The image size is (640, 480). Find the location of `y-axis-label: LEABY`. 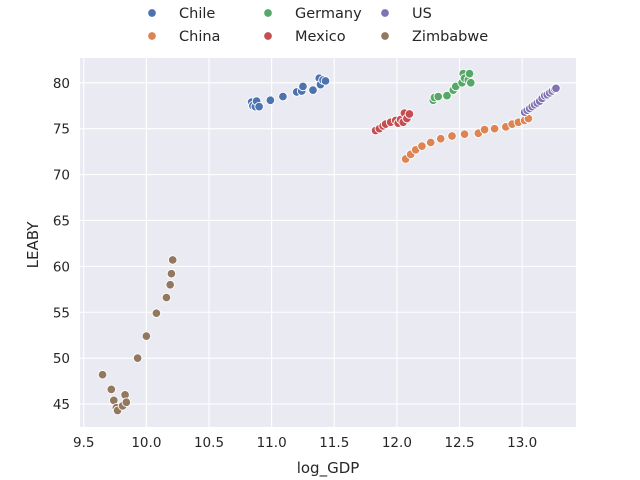

y-axis-label: LEABY is located at coordinates (33, 245).